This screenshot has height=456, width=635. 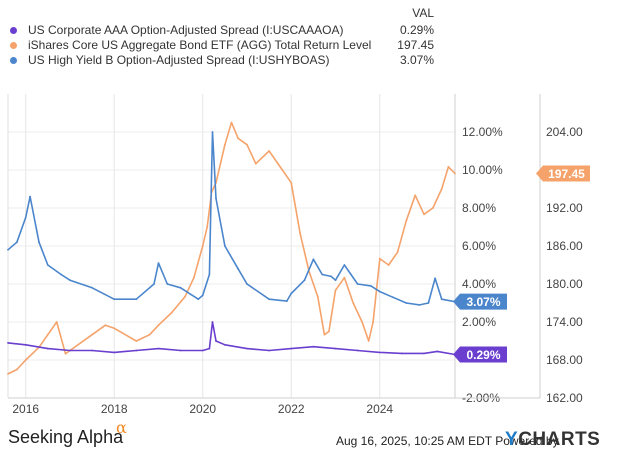 What do you see at coordinates (559, 439) in the screenshot?
I see `ycharts-wordmark: CHARTS` at bounding box center [559, 439].